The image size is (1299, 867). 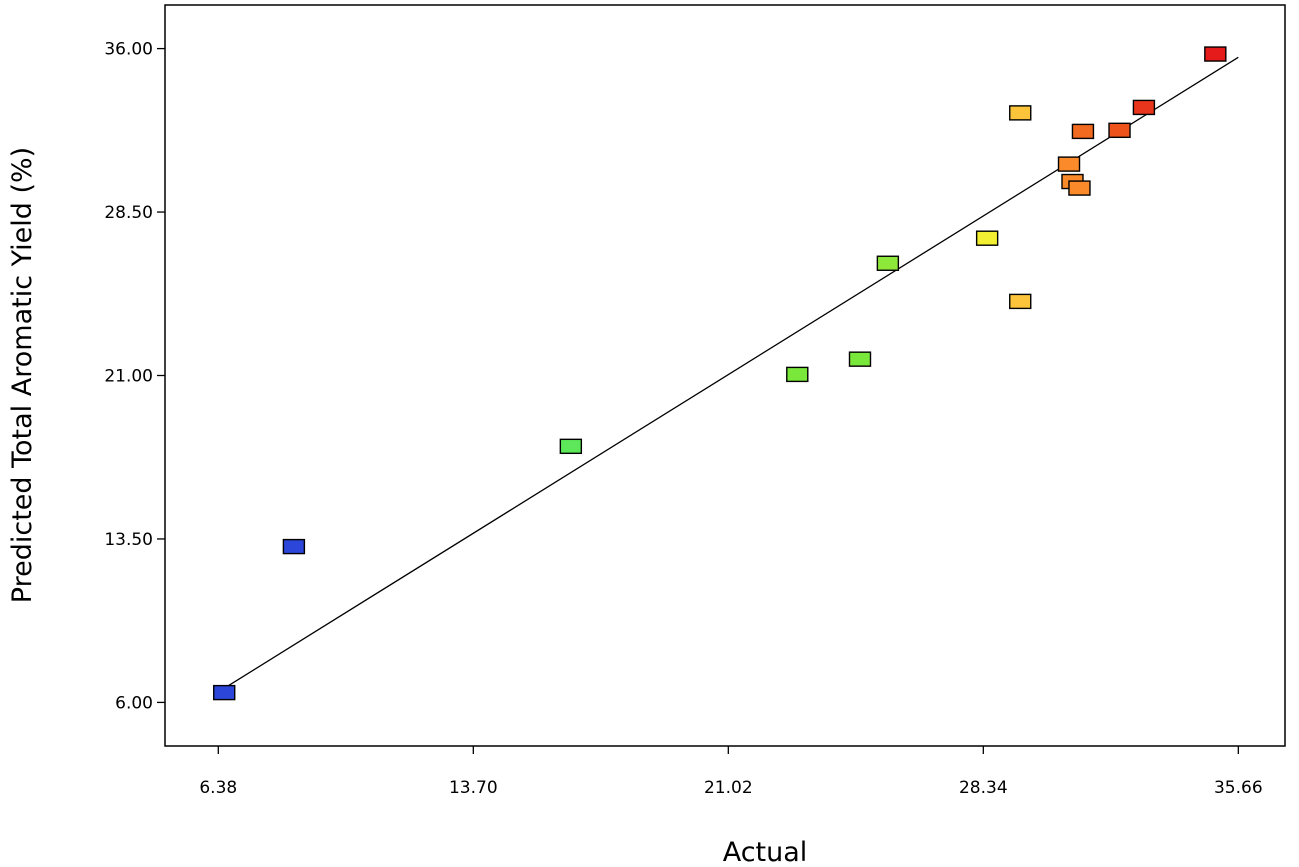 I want to click on y-tick-label-2: 21.00, so click(x=128, y=377).